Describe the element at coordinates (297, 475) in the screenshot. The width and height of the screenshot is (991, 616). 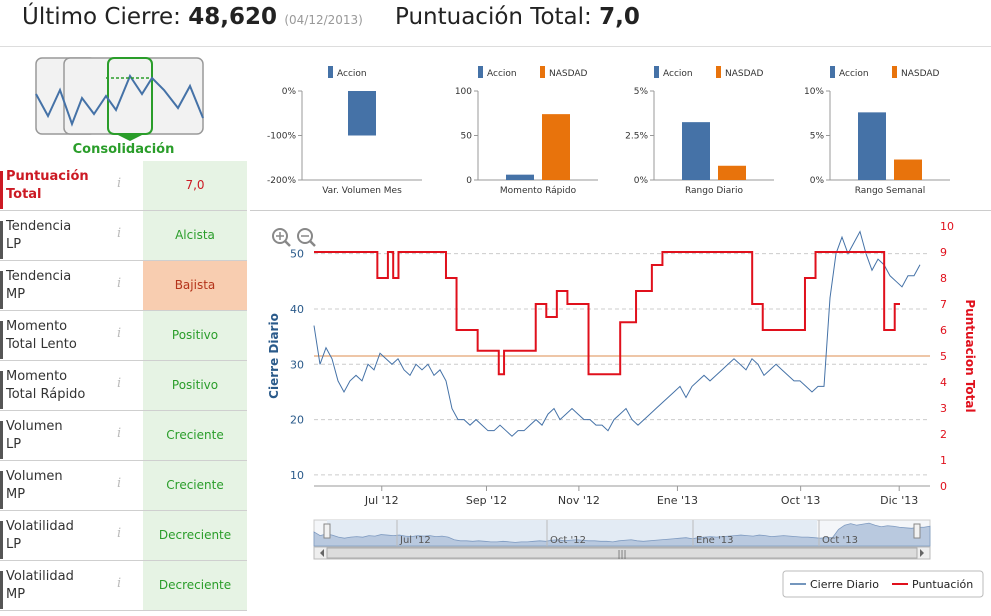
I see `y-left-tick-label: 10` at that location.